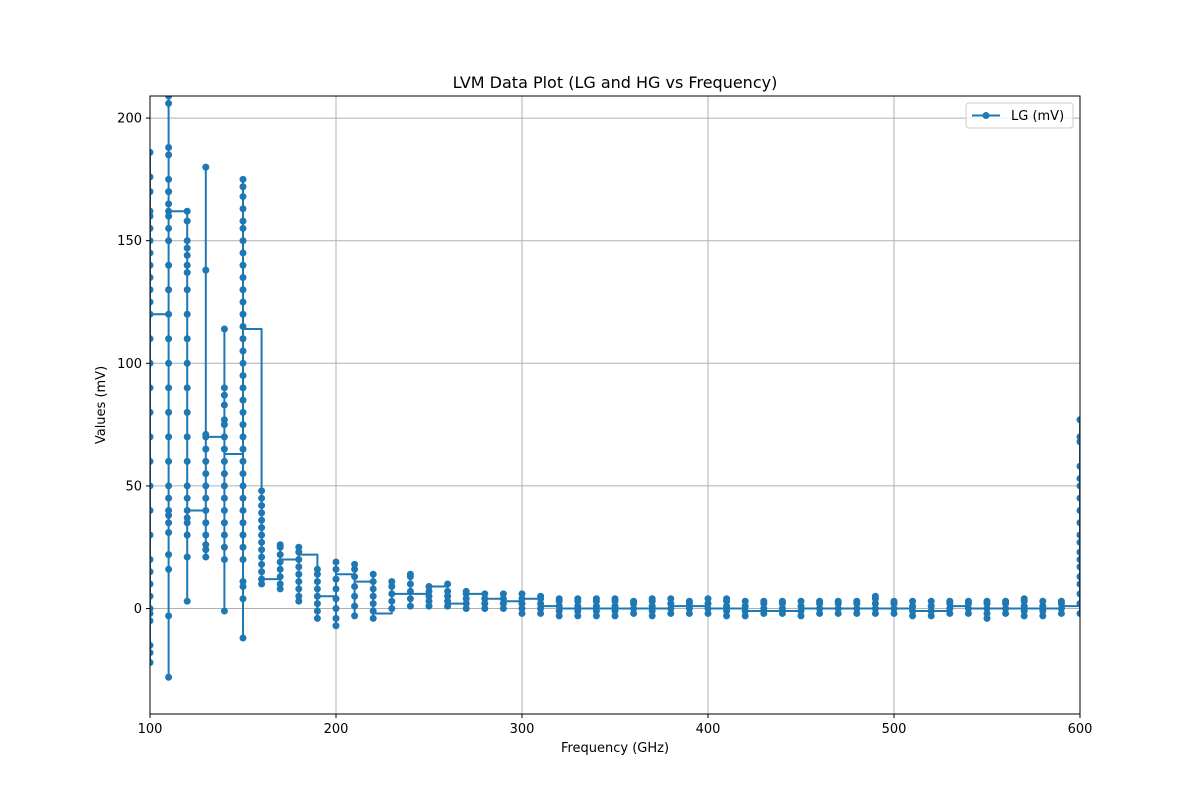  I want to click on legend-box, so click(1019, 115).